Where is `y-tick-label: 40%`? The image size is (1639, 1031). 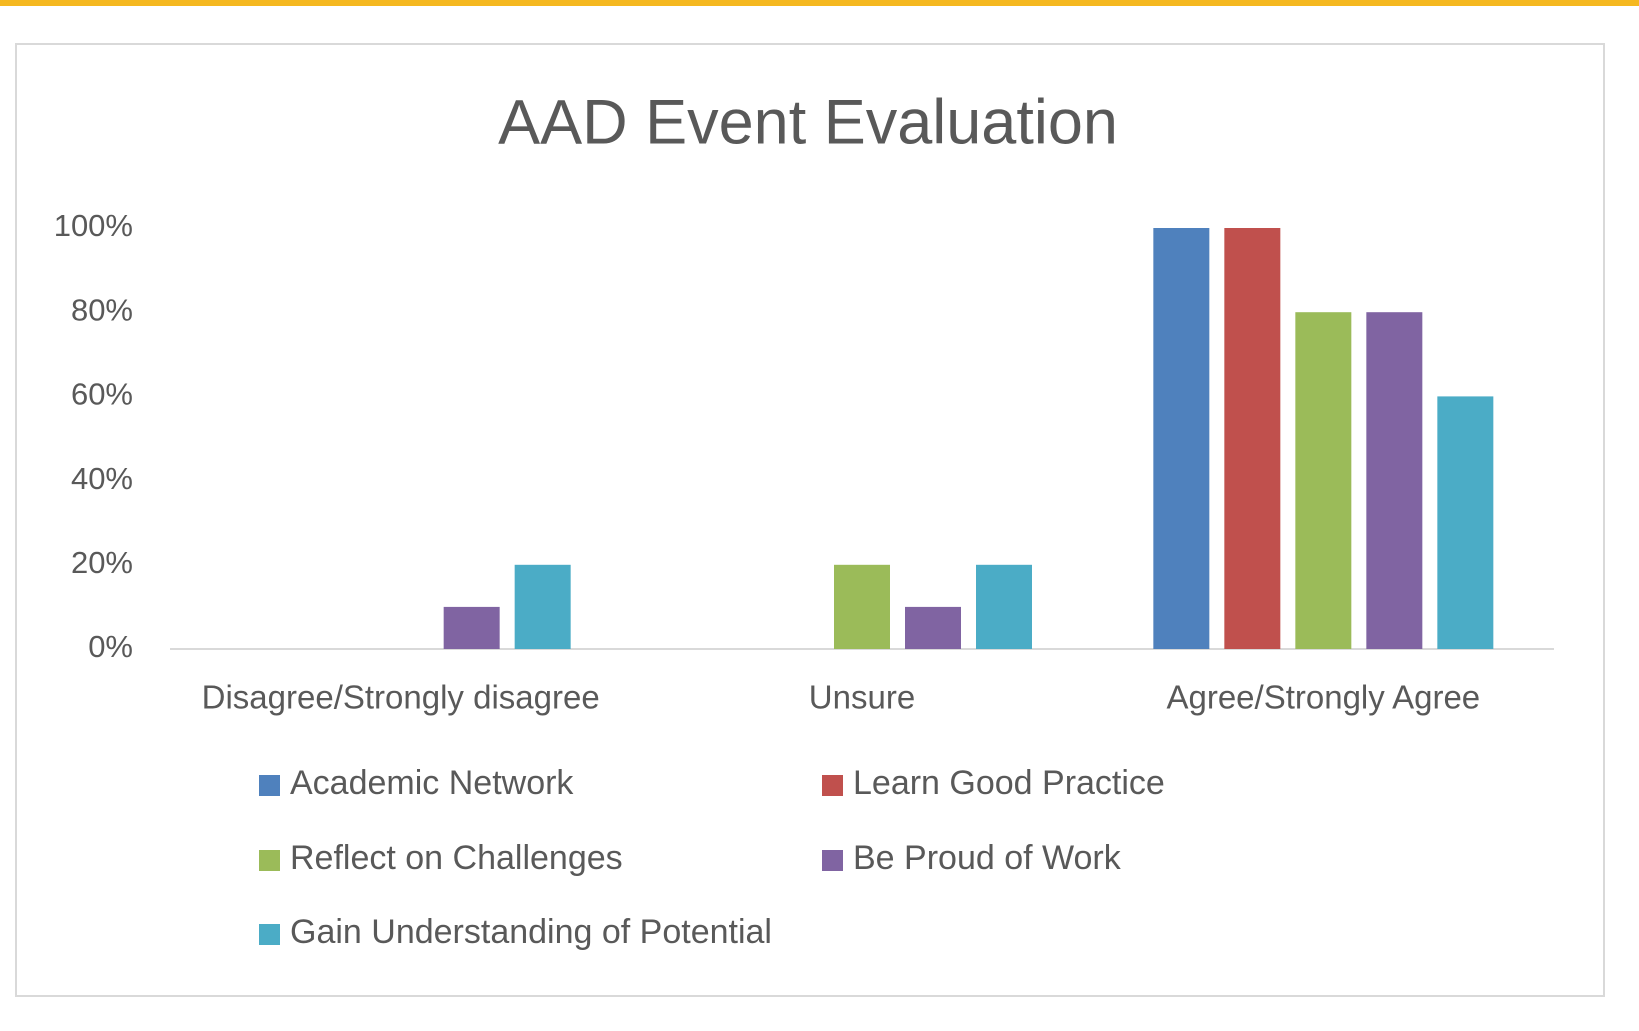 y-tick-label: 40% is located at coordinates (102, 478).